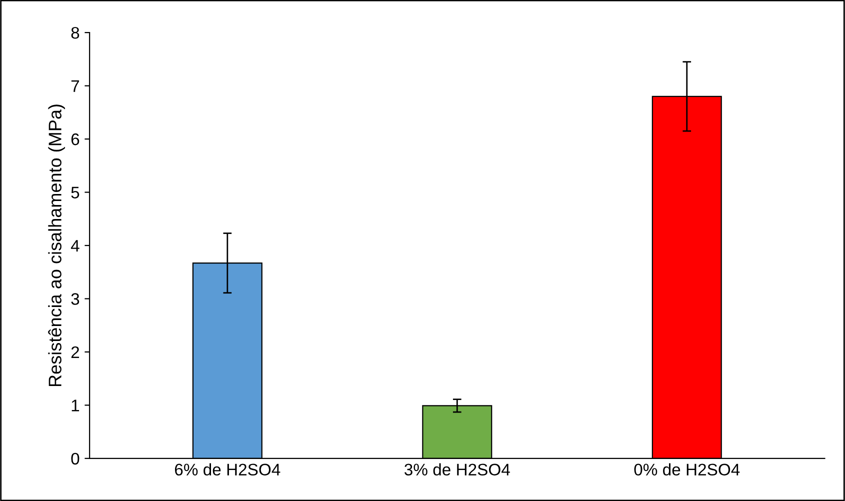 This screenshot has height=501, width=845. I want to click on y-tick-label: 4, so click(75, 246).